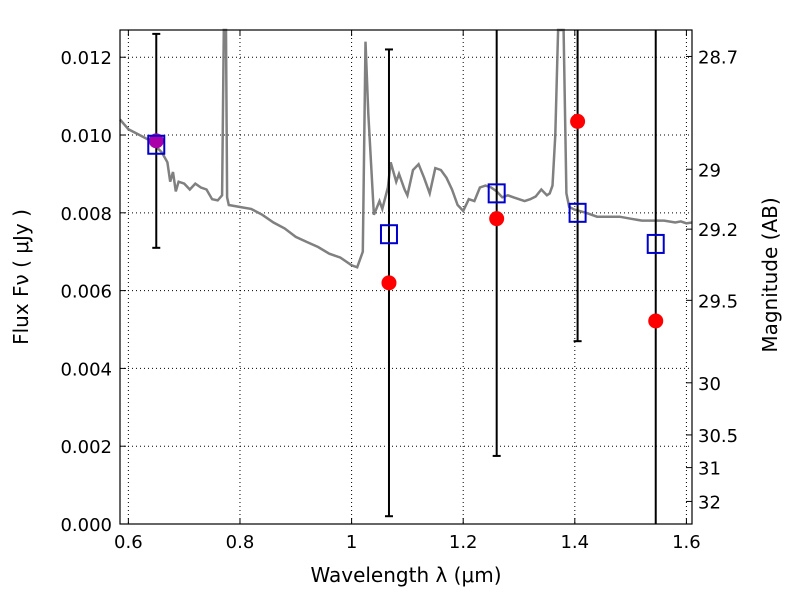 The image size is (800, 600). Describe the element at coordinates (712, 280) in the screenshot. I see `y2-axis-ticks: 28.7 29 29.2 29.5 30 30.5 31 32` at that location.